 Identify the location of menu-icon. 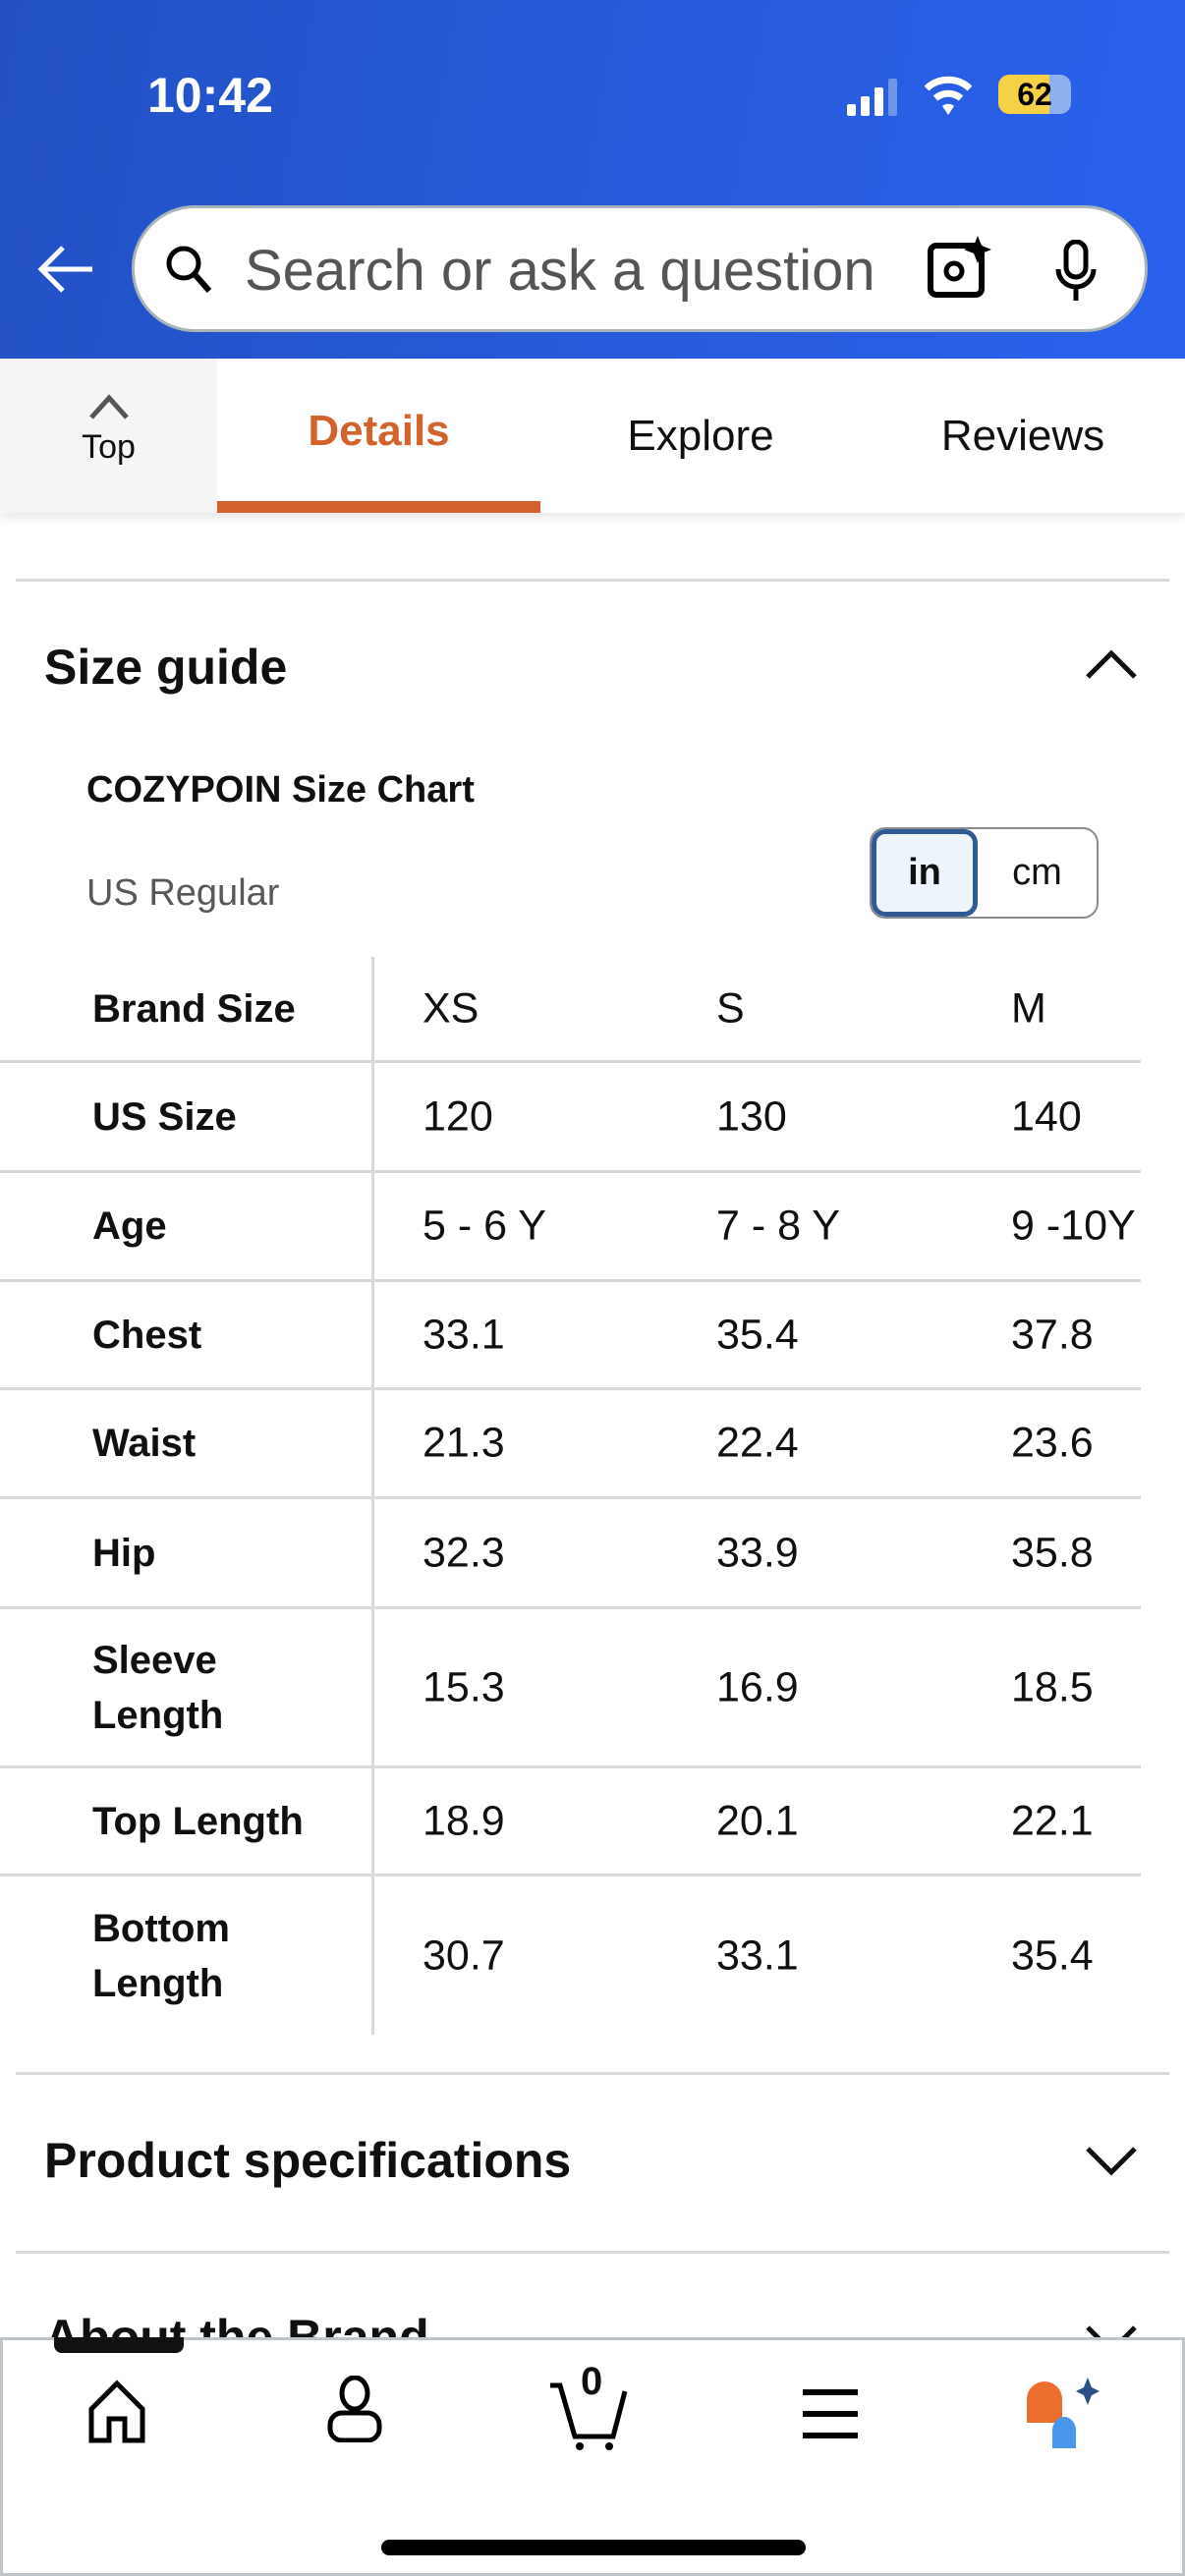
(831, 2413).